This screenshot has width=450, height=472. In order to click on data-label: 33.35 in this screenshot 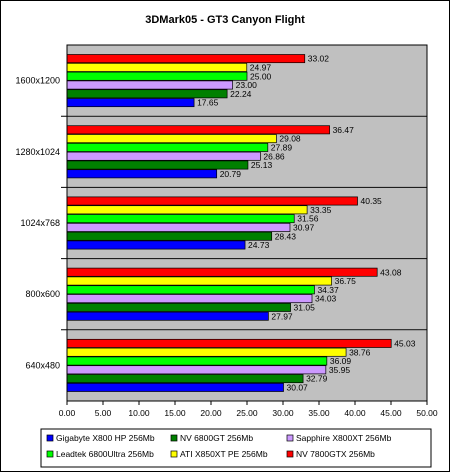, I will do `click(321, 210)`.